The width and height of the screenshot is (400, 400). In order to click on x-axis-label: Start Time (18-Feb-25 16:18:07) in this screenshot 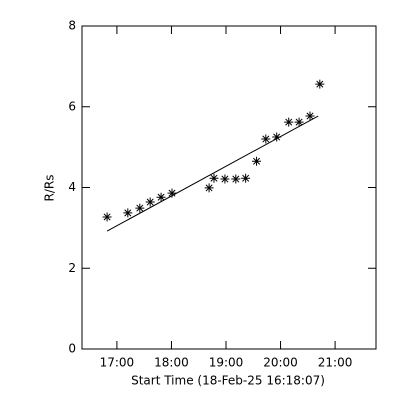, I will do `click(228, 381)`.